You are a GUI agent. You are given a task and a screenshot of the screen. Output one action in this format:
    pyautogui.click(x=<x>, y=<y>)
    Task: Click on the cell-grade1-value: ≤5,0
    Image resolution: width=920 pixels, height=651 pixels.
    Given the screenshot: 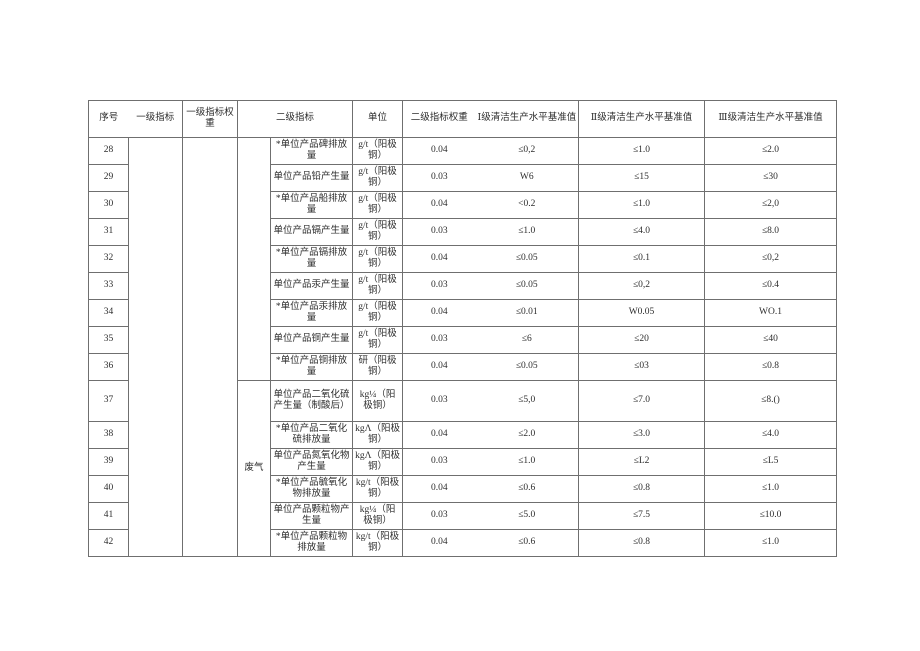 What is the action you would take?
    pyautogui.click(x=527, y=401)
    